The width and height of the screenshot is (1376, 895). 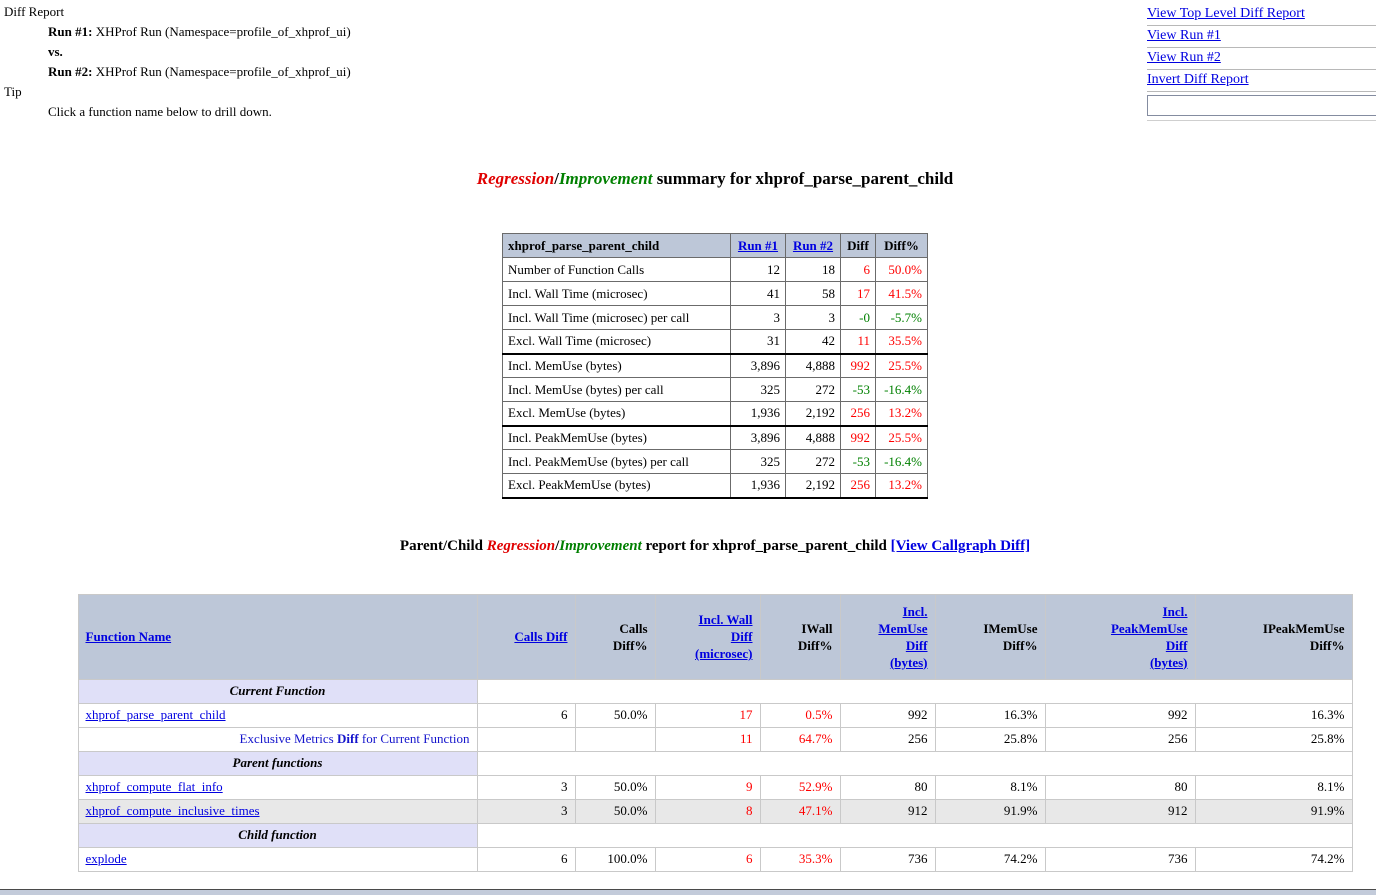 I want to click on nav-link-invert-diff-report: Invert Diff Report, so click(x=1198, y=79).